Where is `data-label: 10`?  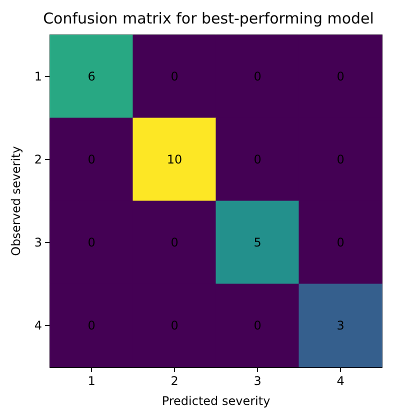
data-label: 10 is located at coordinates (174, 159).